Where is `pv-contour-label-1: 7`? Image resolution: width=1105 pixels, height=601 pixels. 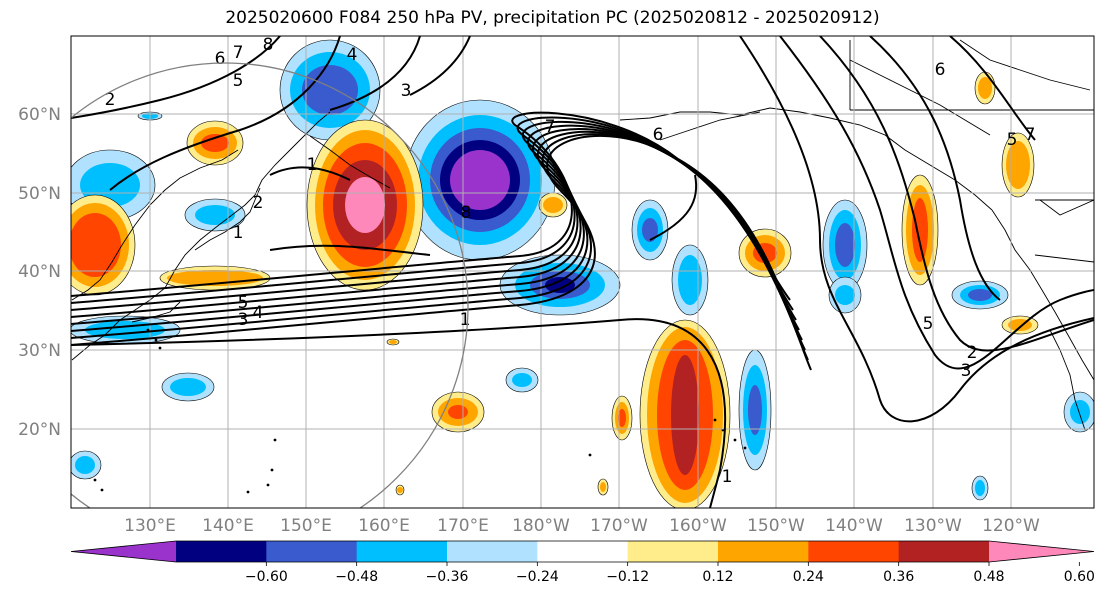
pv-contour-label-1: 7 is located at coordinates (238, 53).